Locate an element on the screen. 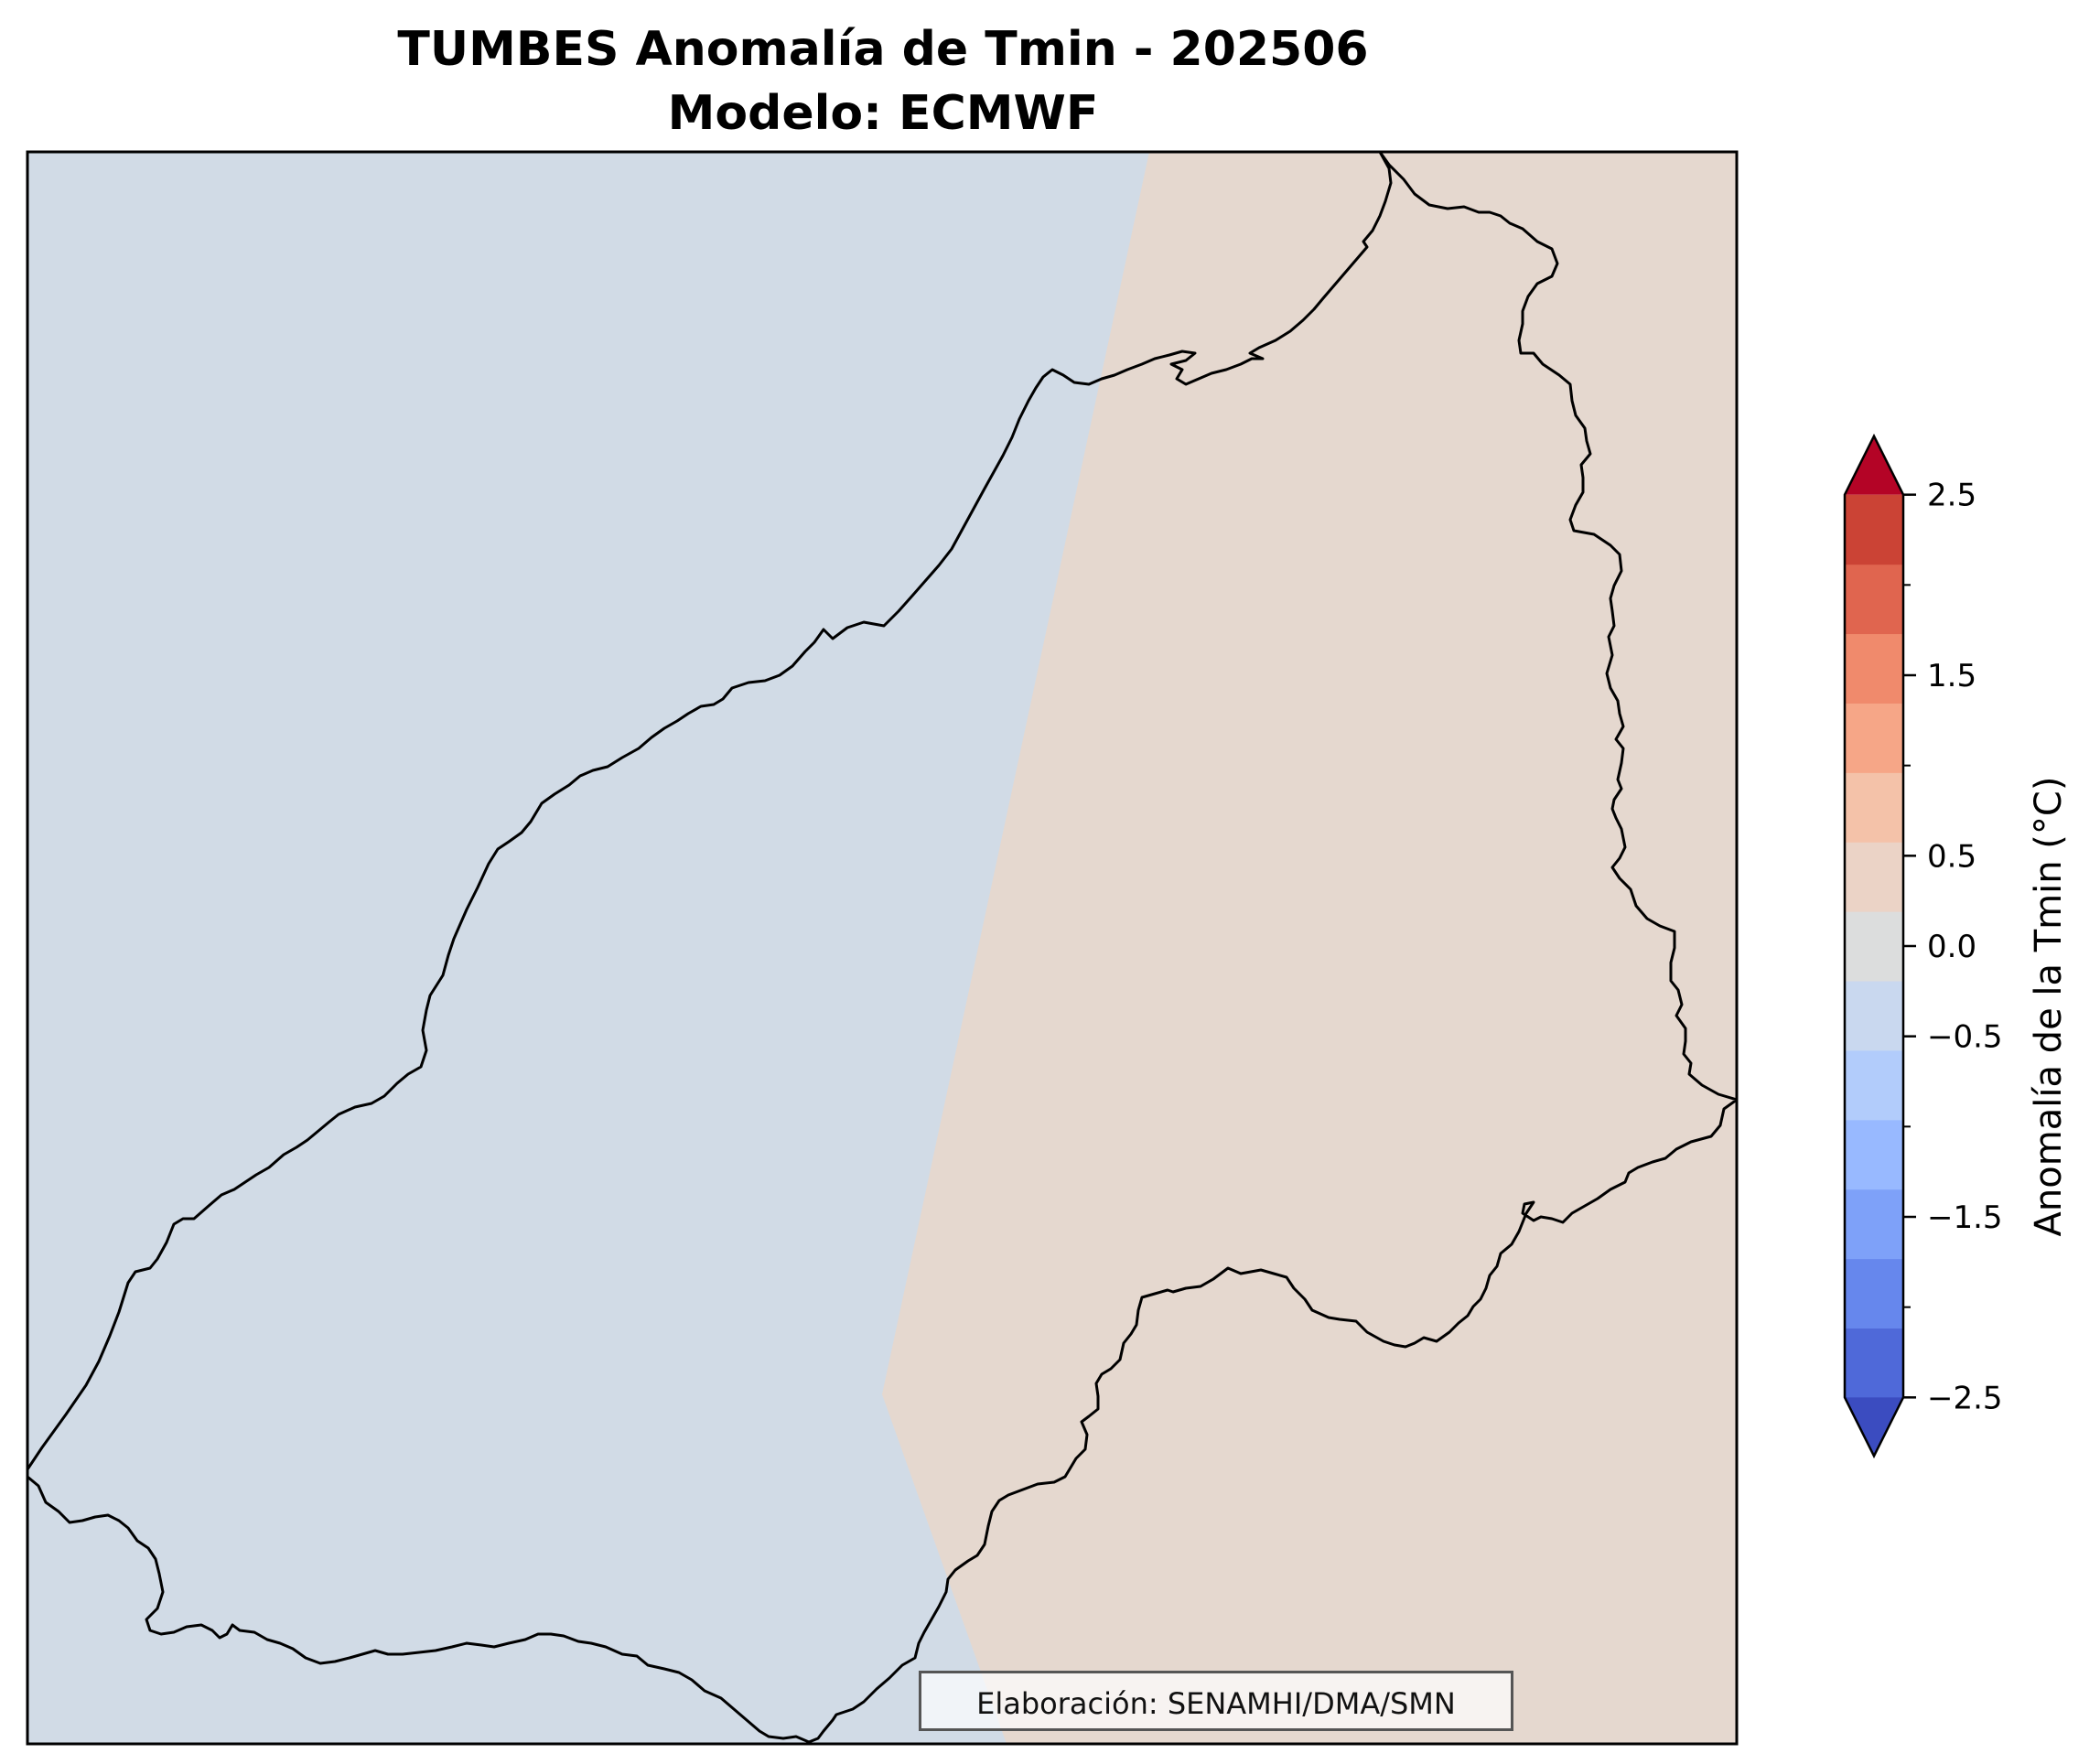 This screenshot has height=1764, width=2100. colorbar-extend-min is located at coordinates (1874, 1427).